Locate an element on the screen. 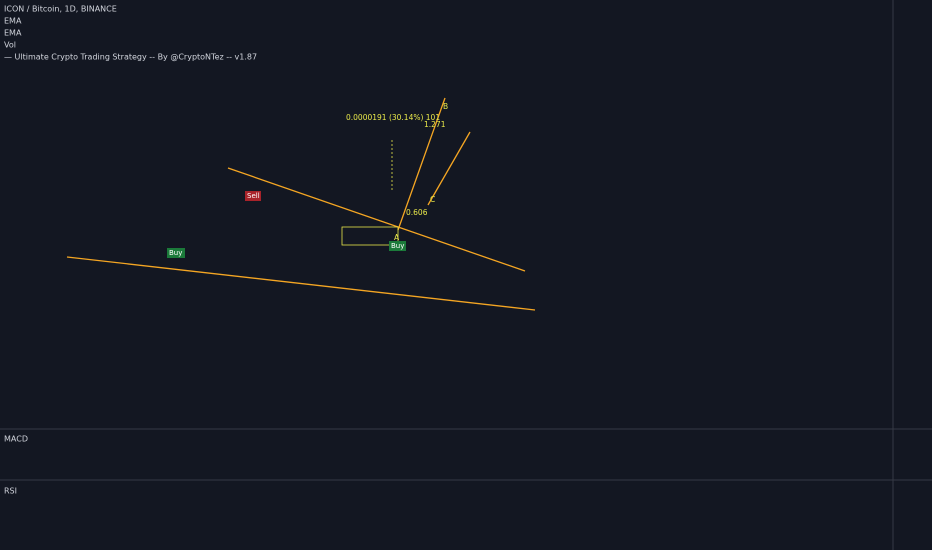 This screenshot has width=932, height=550. annotation: B is located at coordinates (445, 106).